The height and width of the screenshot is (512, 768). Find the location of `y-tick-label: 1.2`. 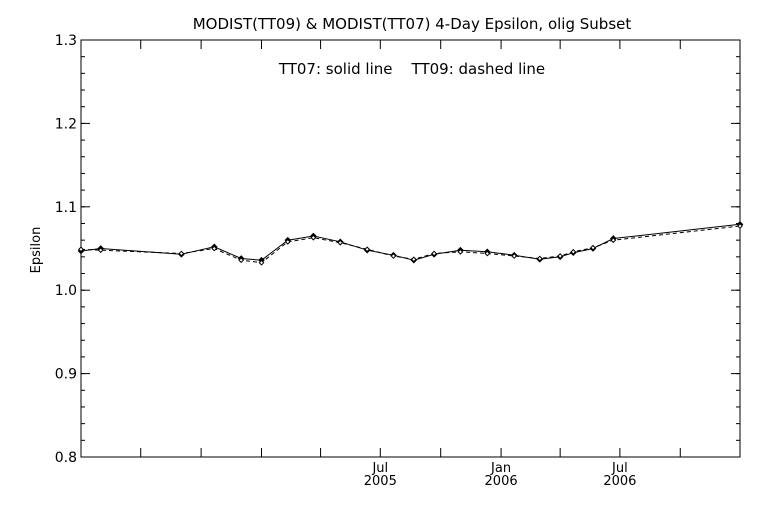

y-tick-label: 1.2 is located at coordinates (66, 124).